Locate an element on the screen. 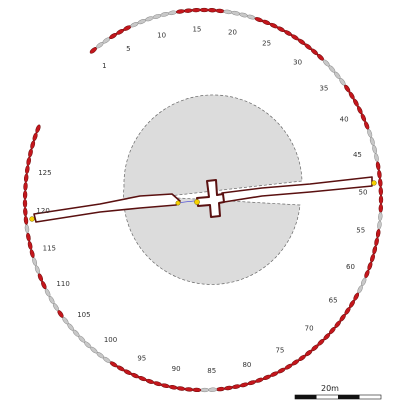  ring-label: 75 is located at coordinates (279, 351).